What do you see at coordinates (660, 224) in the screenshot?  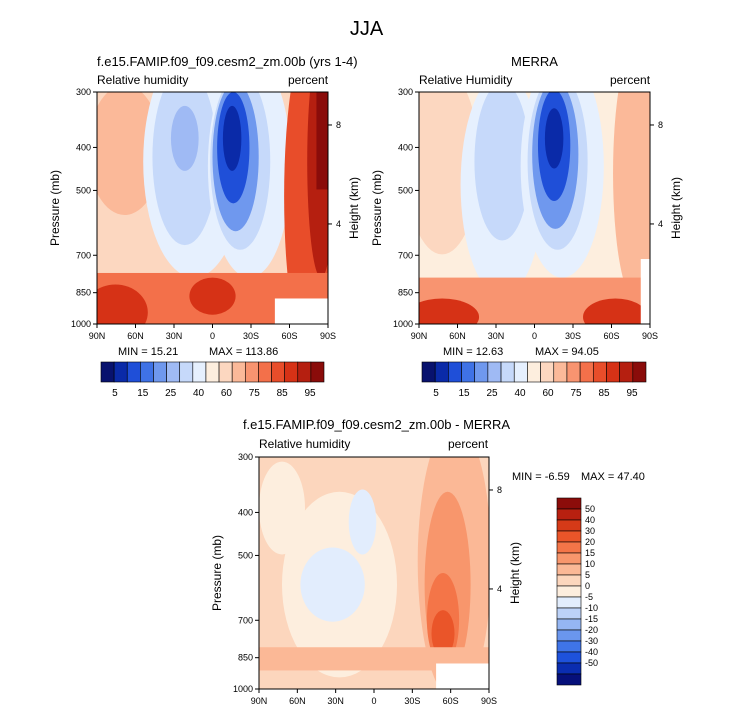 I see `panel2-ytick-right-label: 4` at bounding box center [660, 224].